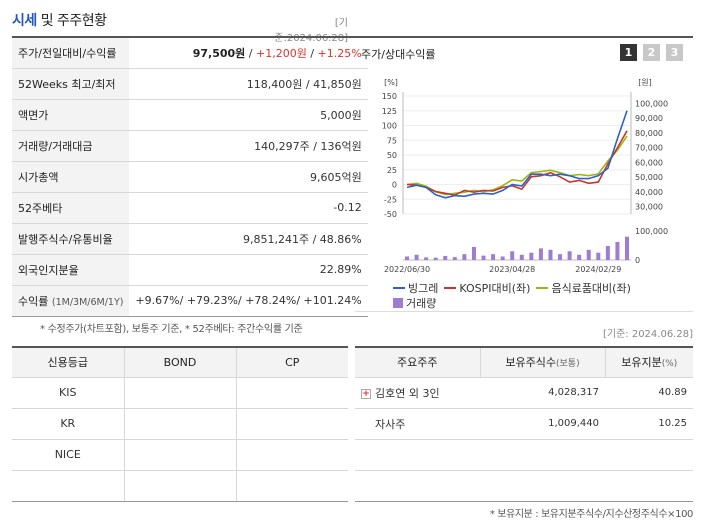 This screenshot has width=702, height=525. Describe the element at coordinates (649, 424) in the screenshot. I see `holder-pct: 10.25` at that location.